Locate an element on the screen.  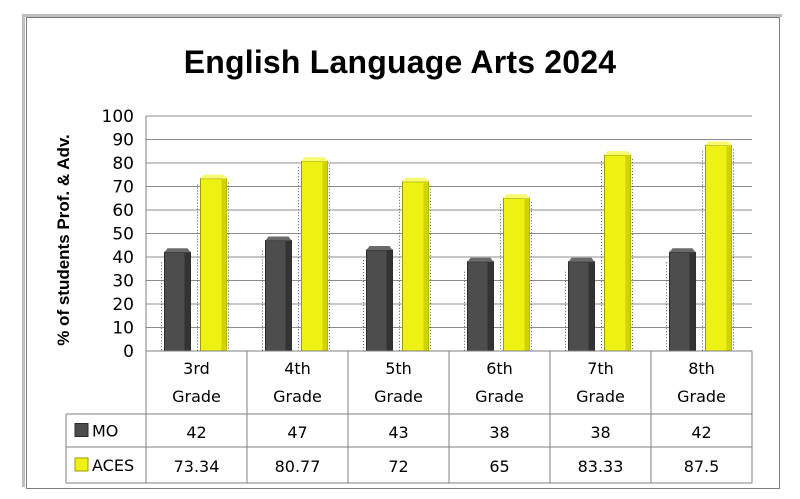
y-tick-label: 80 is located at coordinates (123, 164).